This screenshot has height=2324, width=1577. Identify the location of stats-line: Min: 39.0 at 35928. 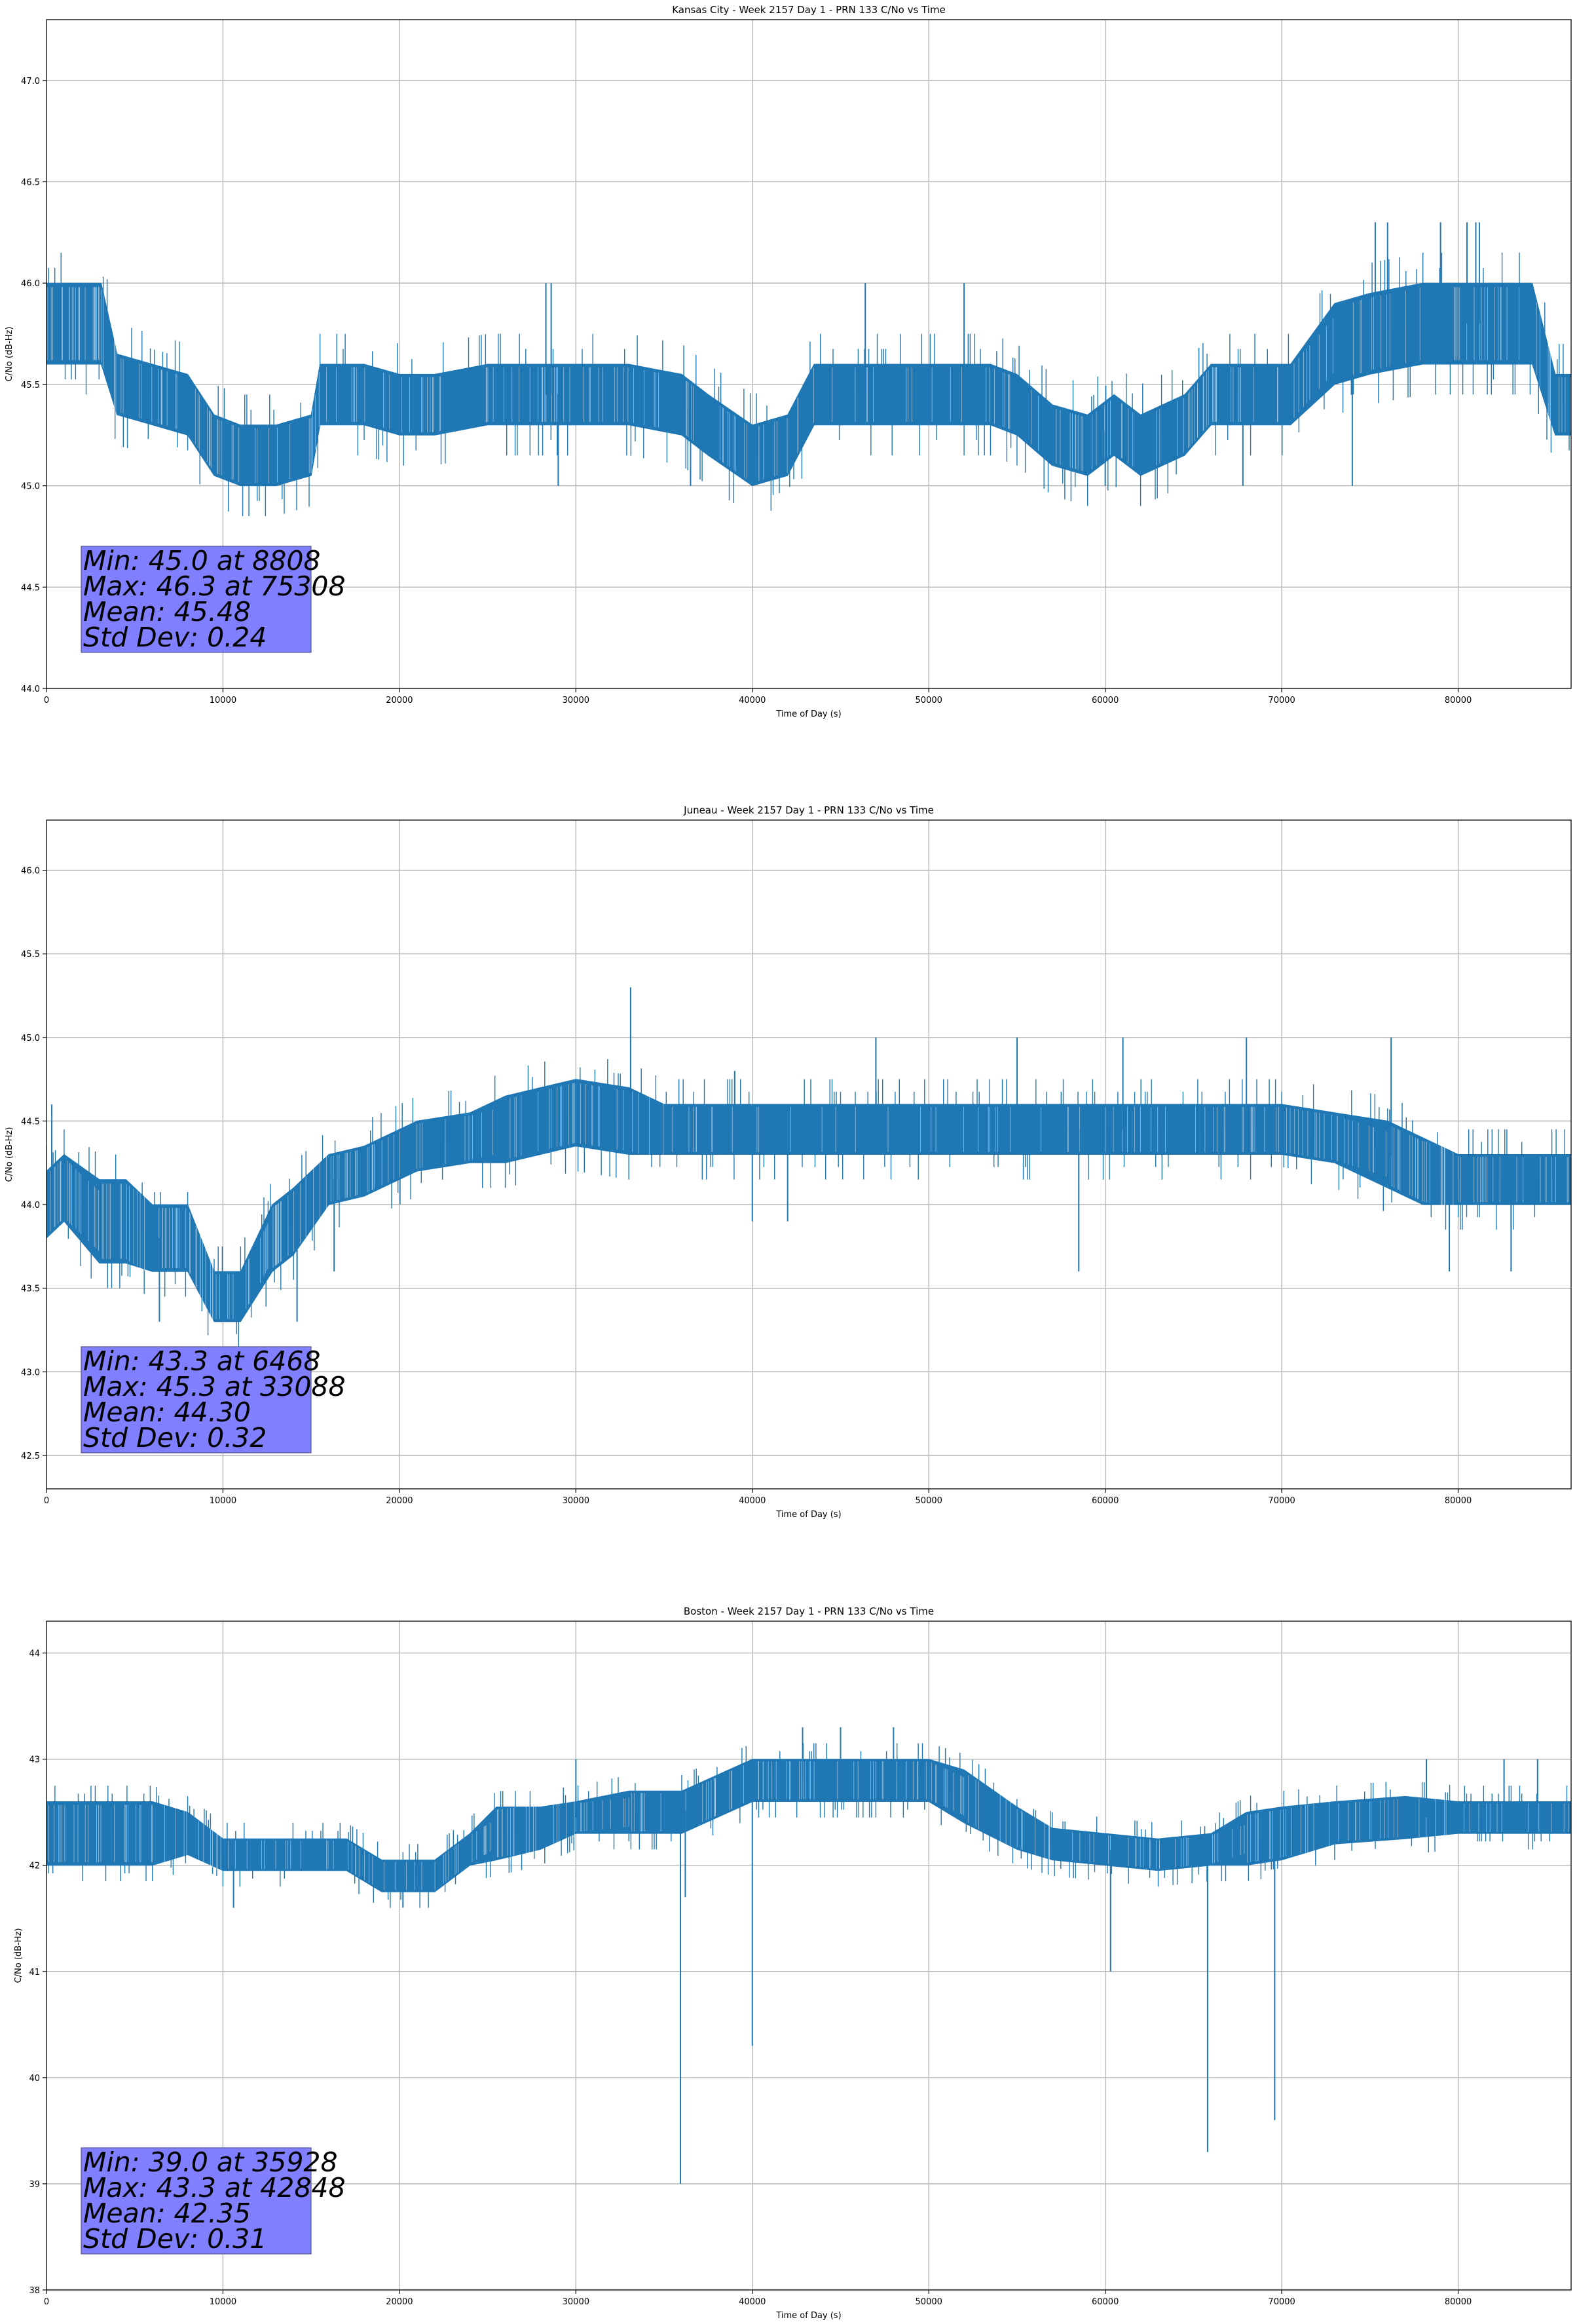
(210, 2162).